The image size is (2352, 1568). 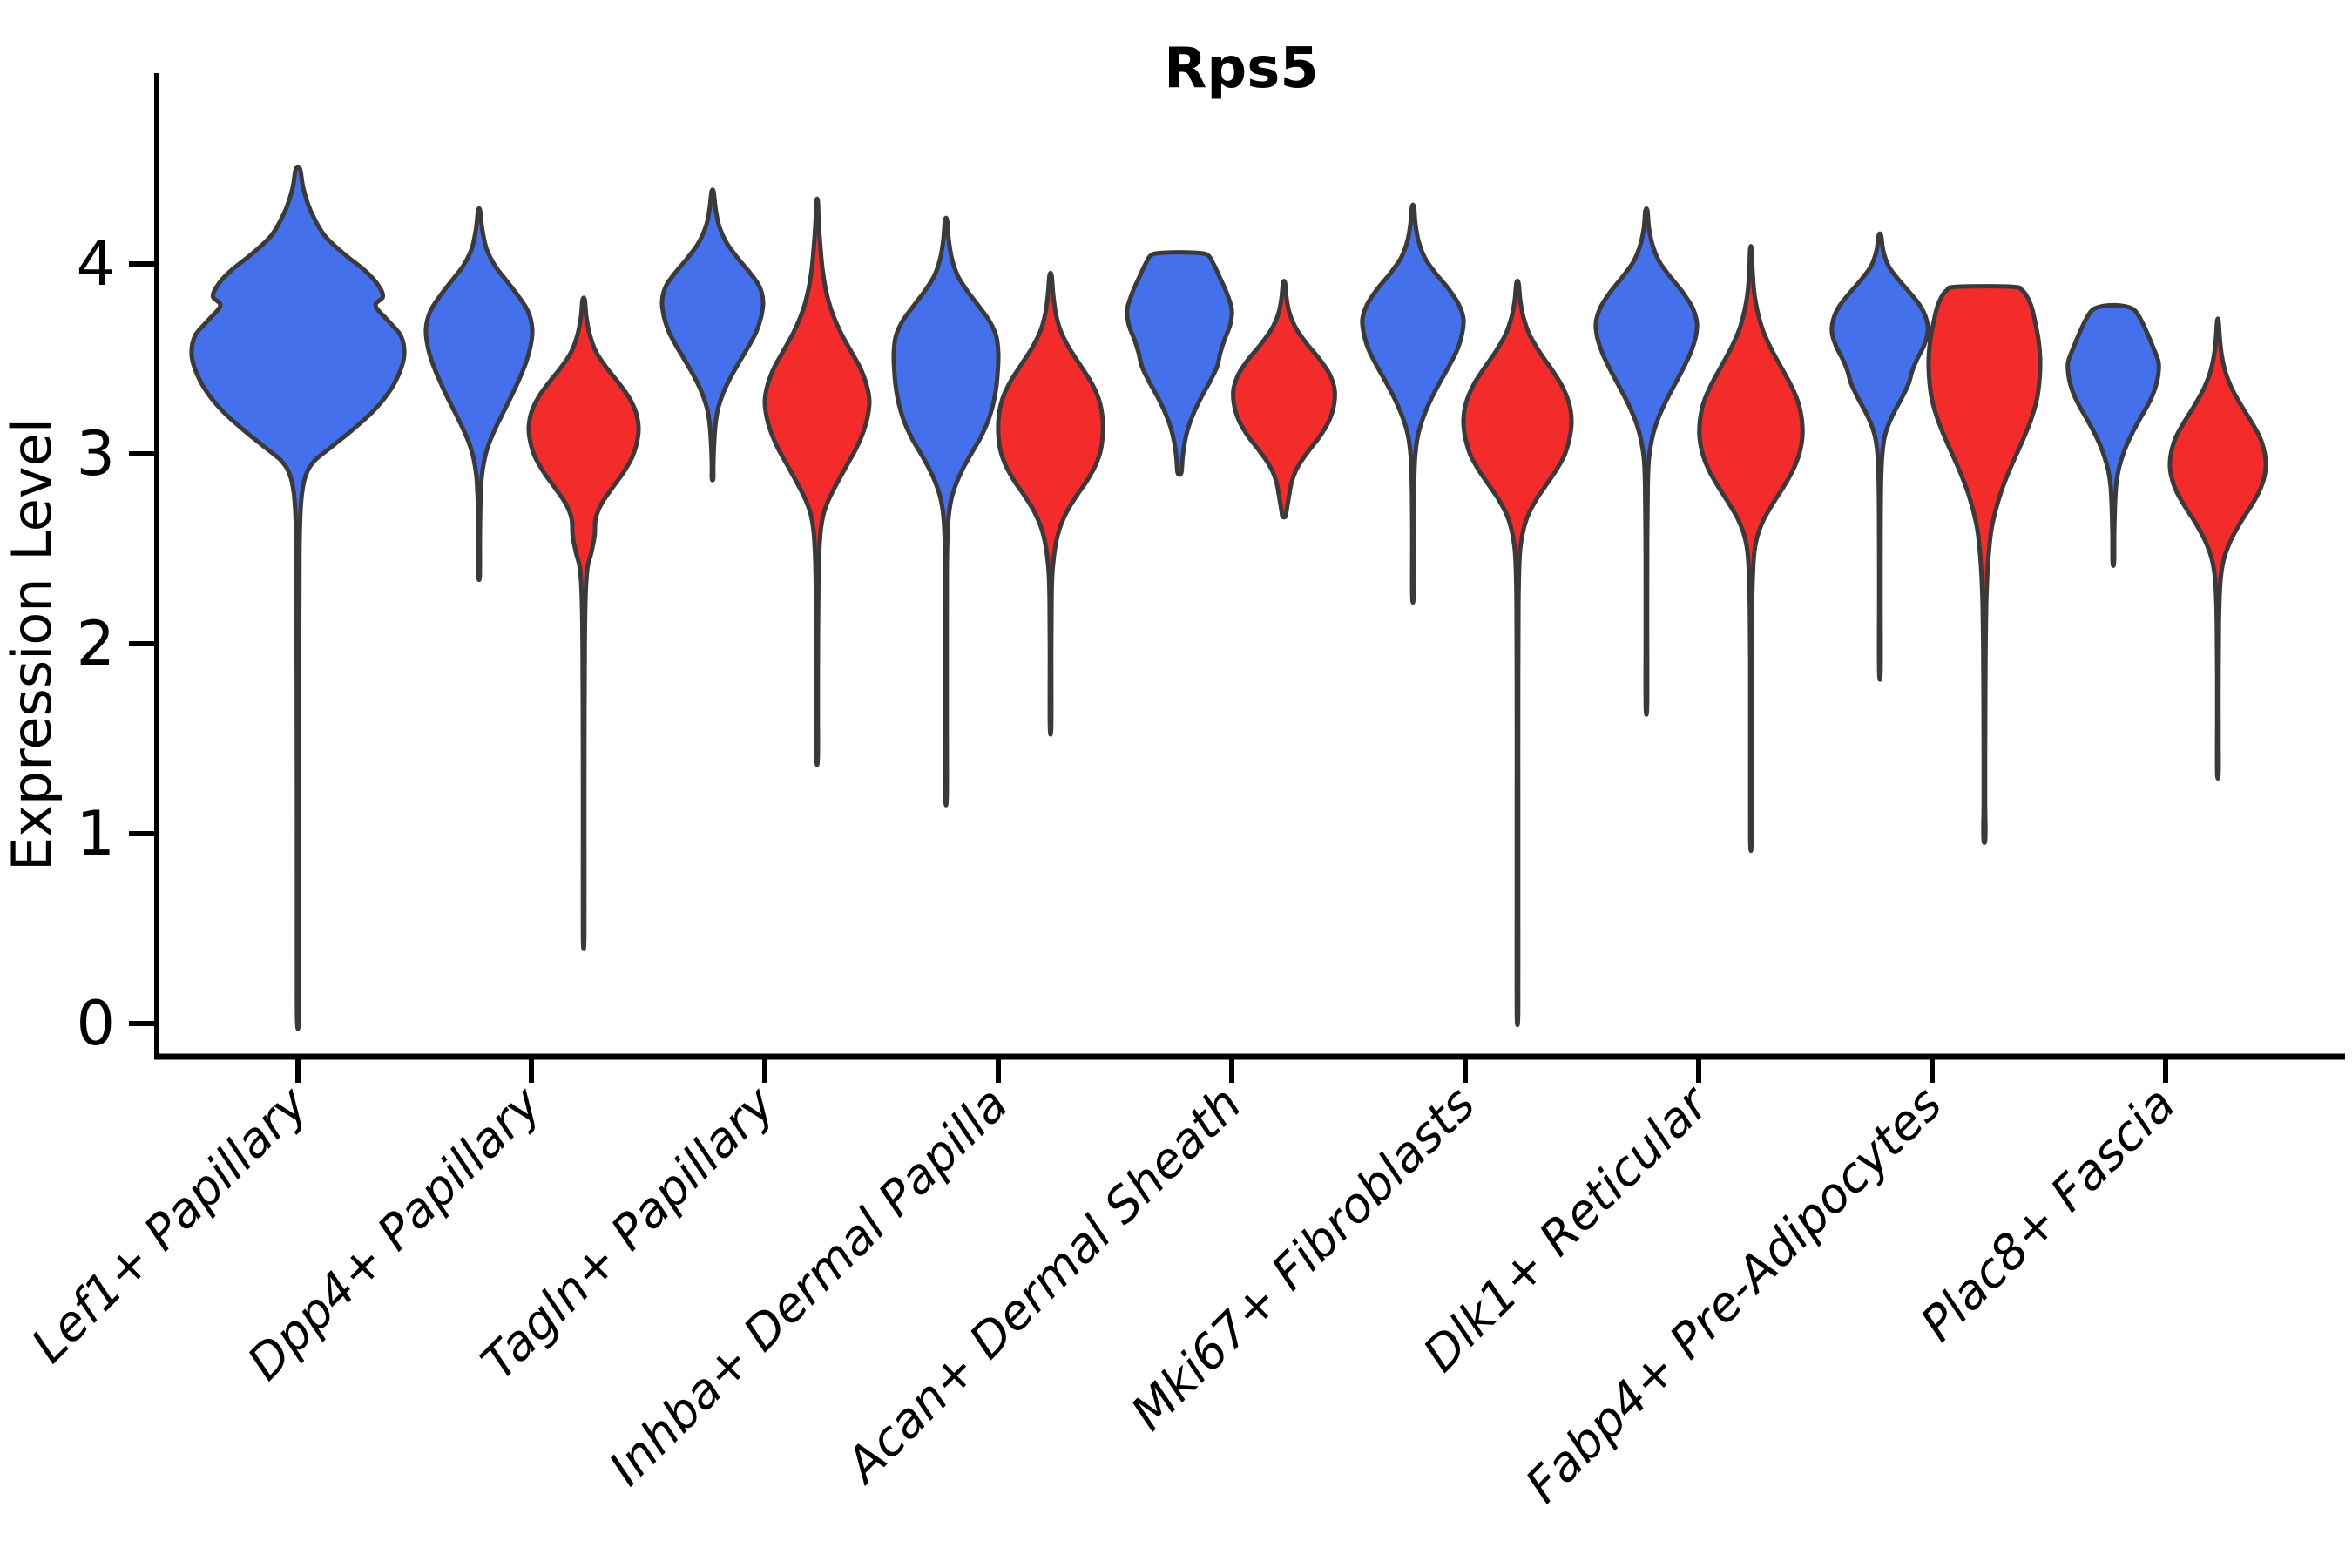 I want to click on violin-tagln-papillary-blue, so click(x=712, y=335).